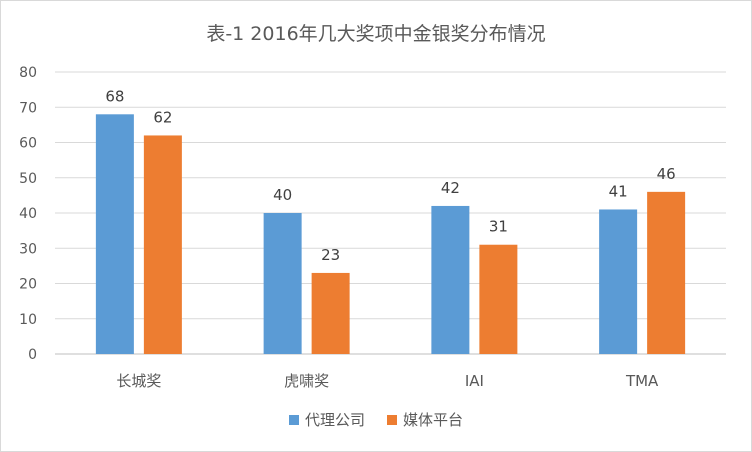 This screenshot has width=752, height=452. I want to click on data-label: 42, so click(450, 188).